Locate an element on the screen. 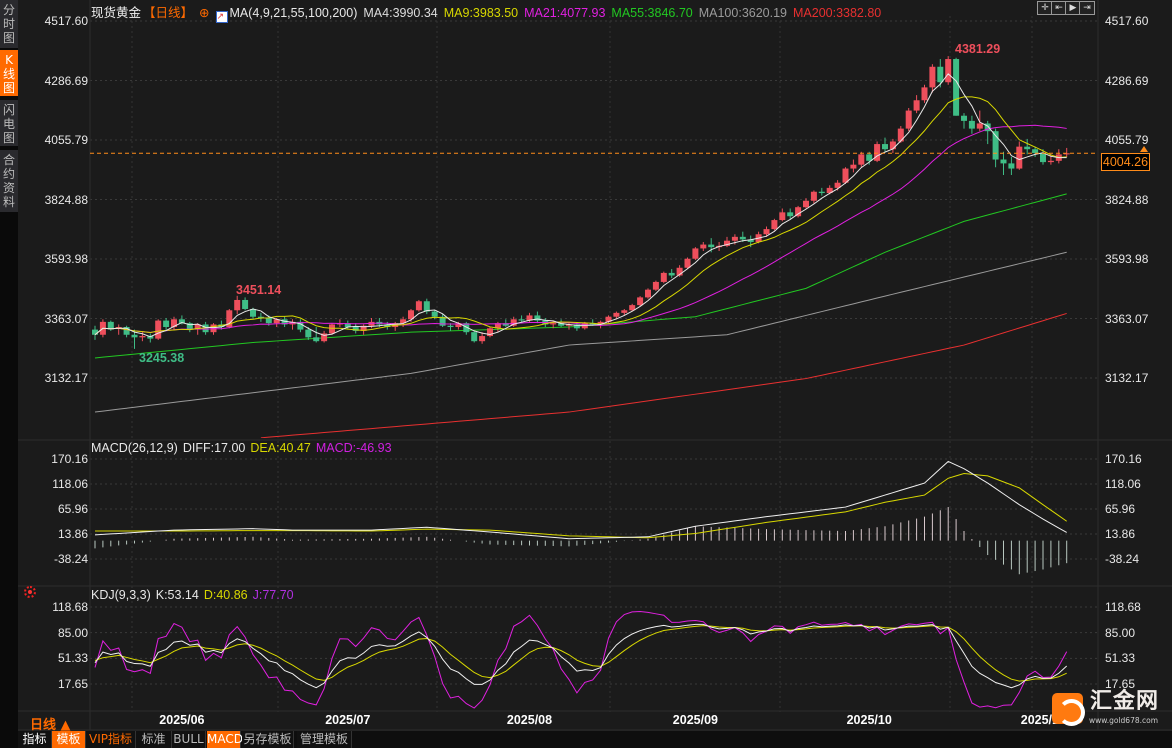 Image resolution: width=1172 pixels, height=748 pixels. add-icon: ⊕ is located at coordinates (204, 13).